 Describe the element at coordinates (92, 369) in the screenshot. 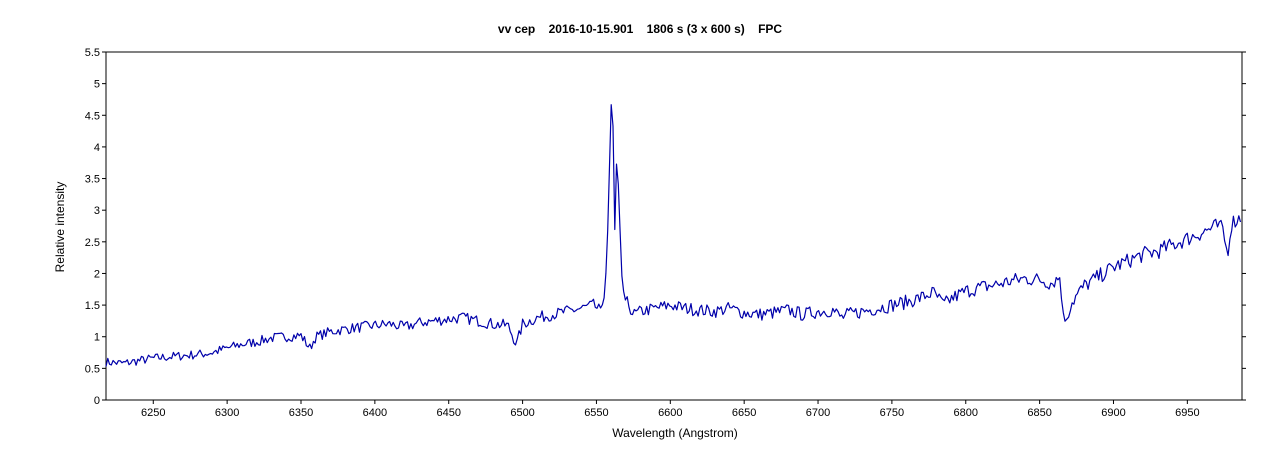

I see `y-tick-label: 0.5` at that location.